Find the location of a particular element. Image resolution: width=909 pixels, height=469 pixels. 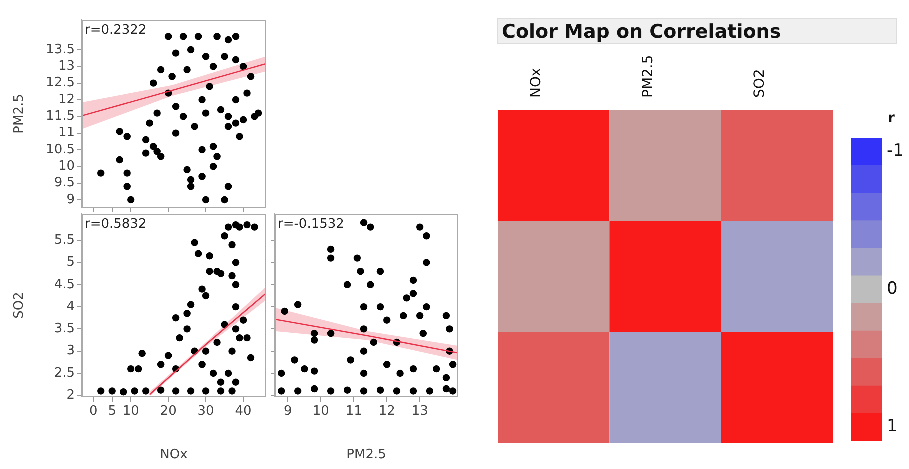

y-tick-label: 2.5 is located at coordinates (64, 373).